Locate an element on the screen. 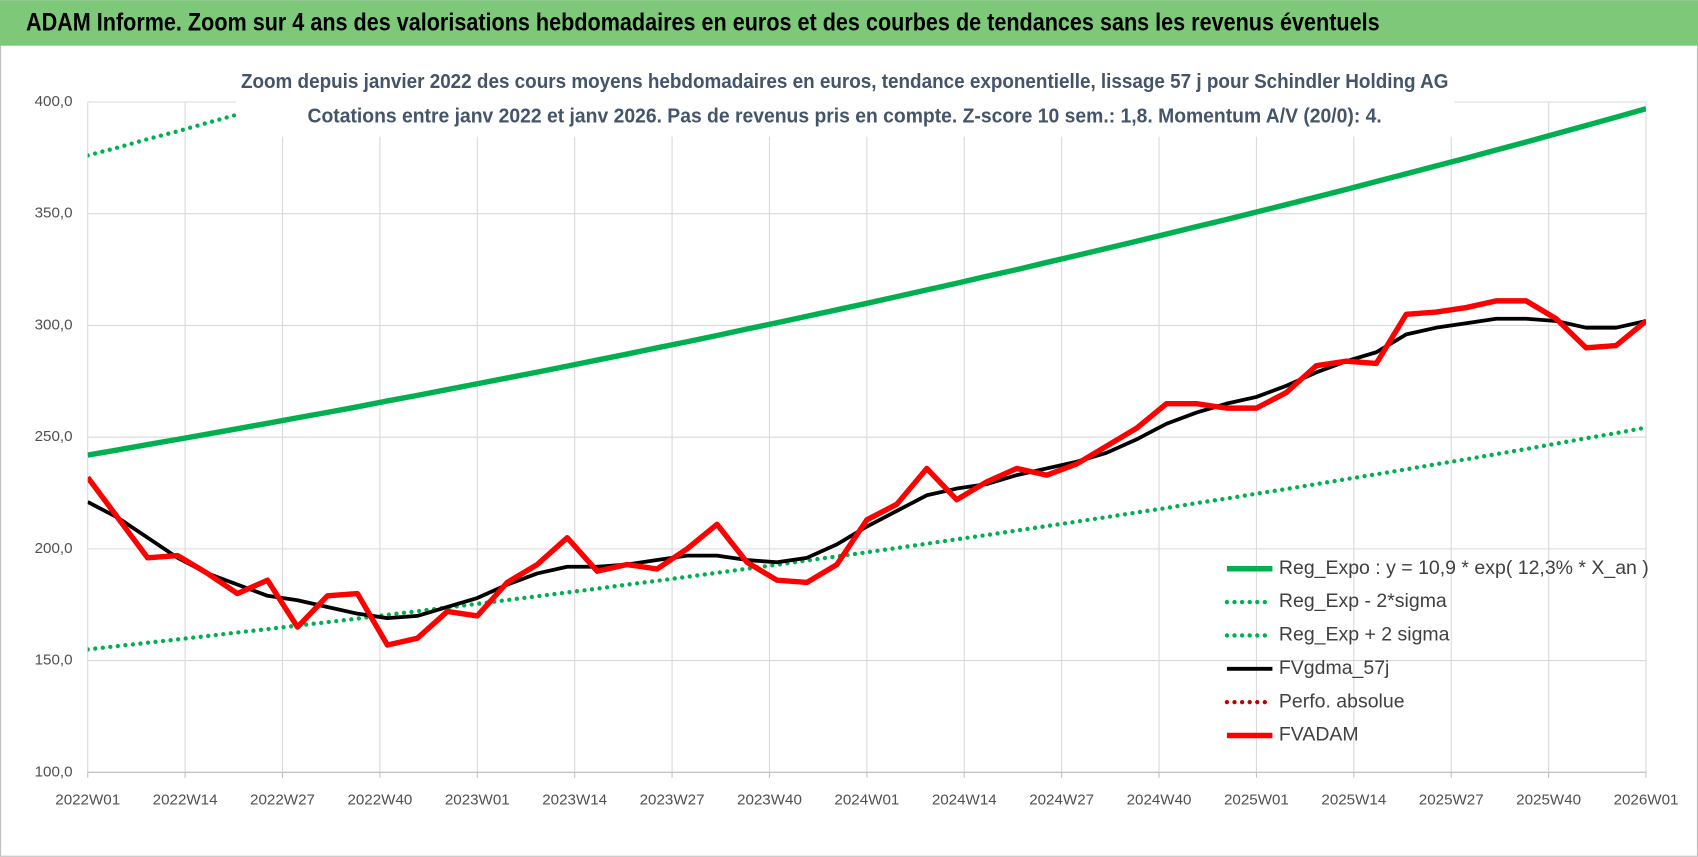 This screenshot has width=1698, height=857. x-tick-label: 2024W14 is located at coordinates (964, 799).